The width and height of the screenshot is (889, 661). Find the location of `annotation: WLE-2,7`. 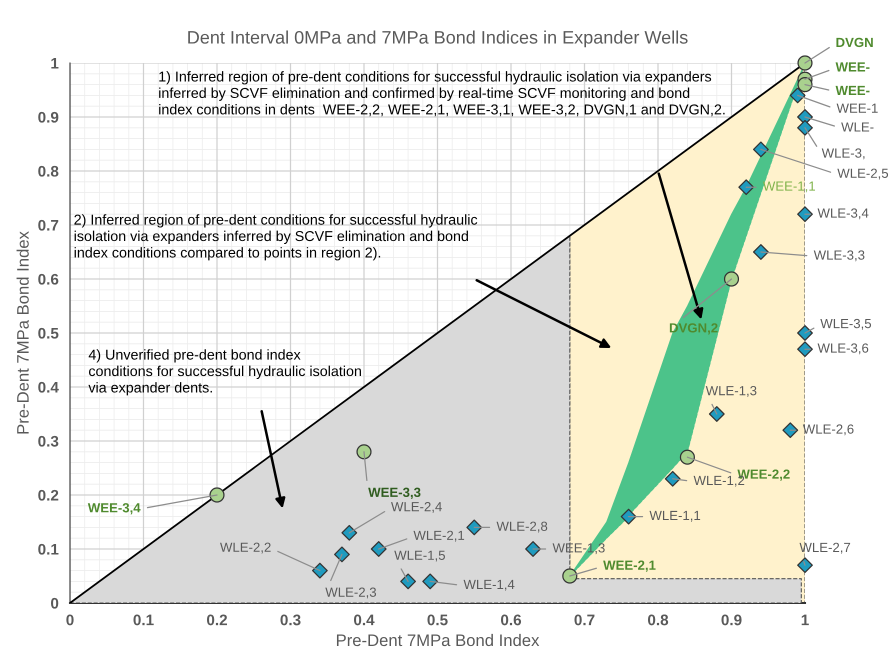

annotation: WLE-2,7 is located at coordinates (825, 548).